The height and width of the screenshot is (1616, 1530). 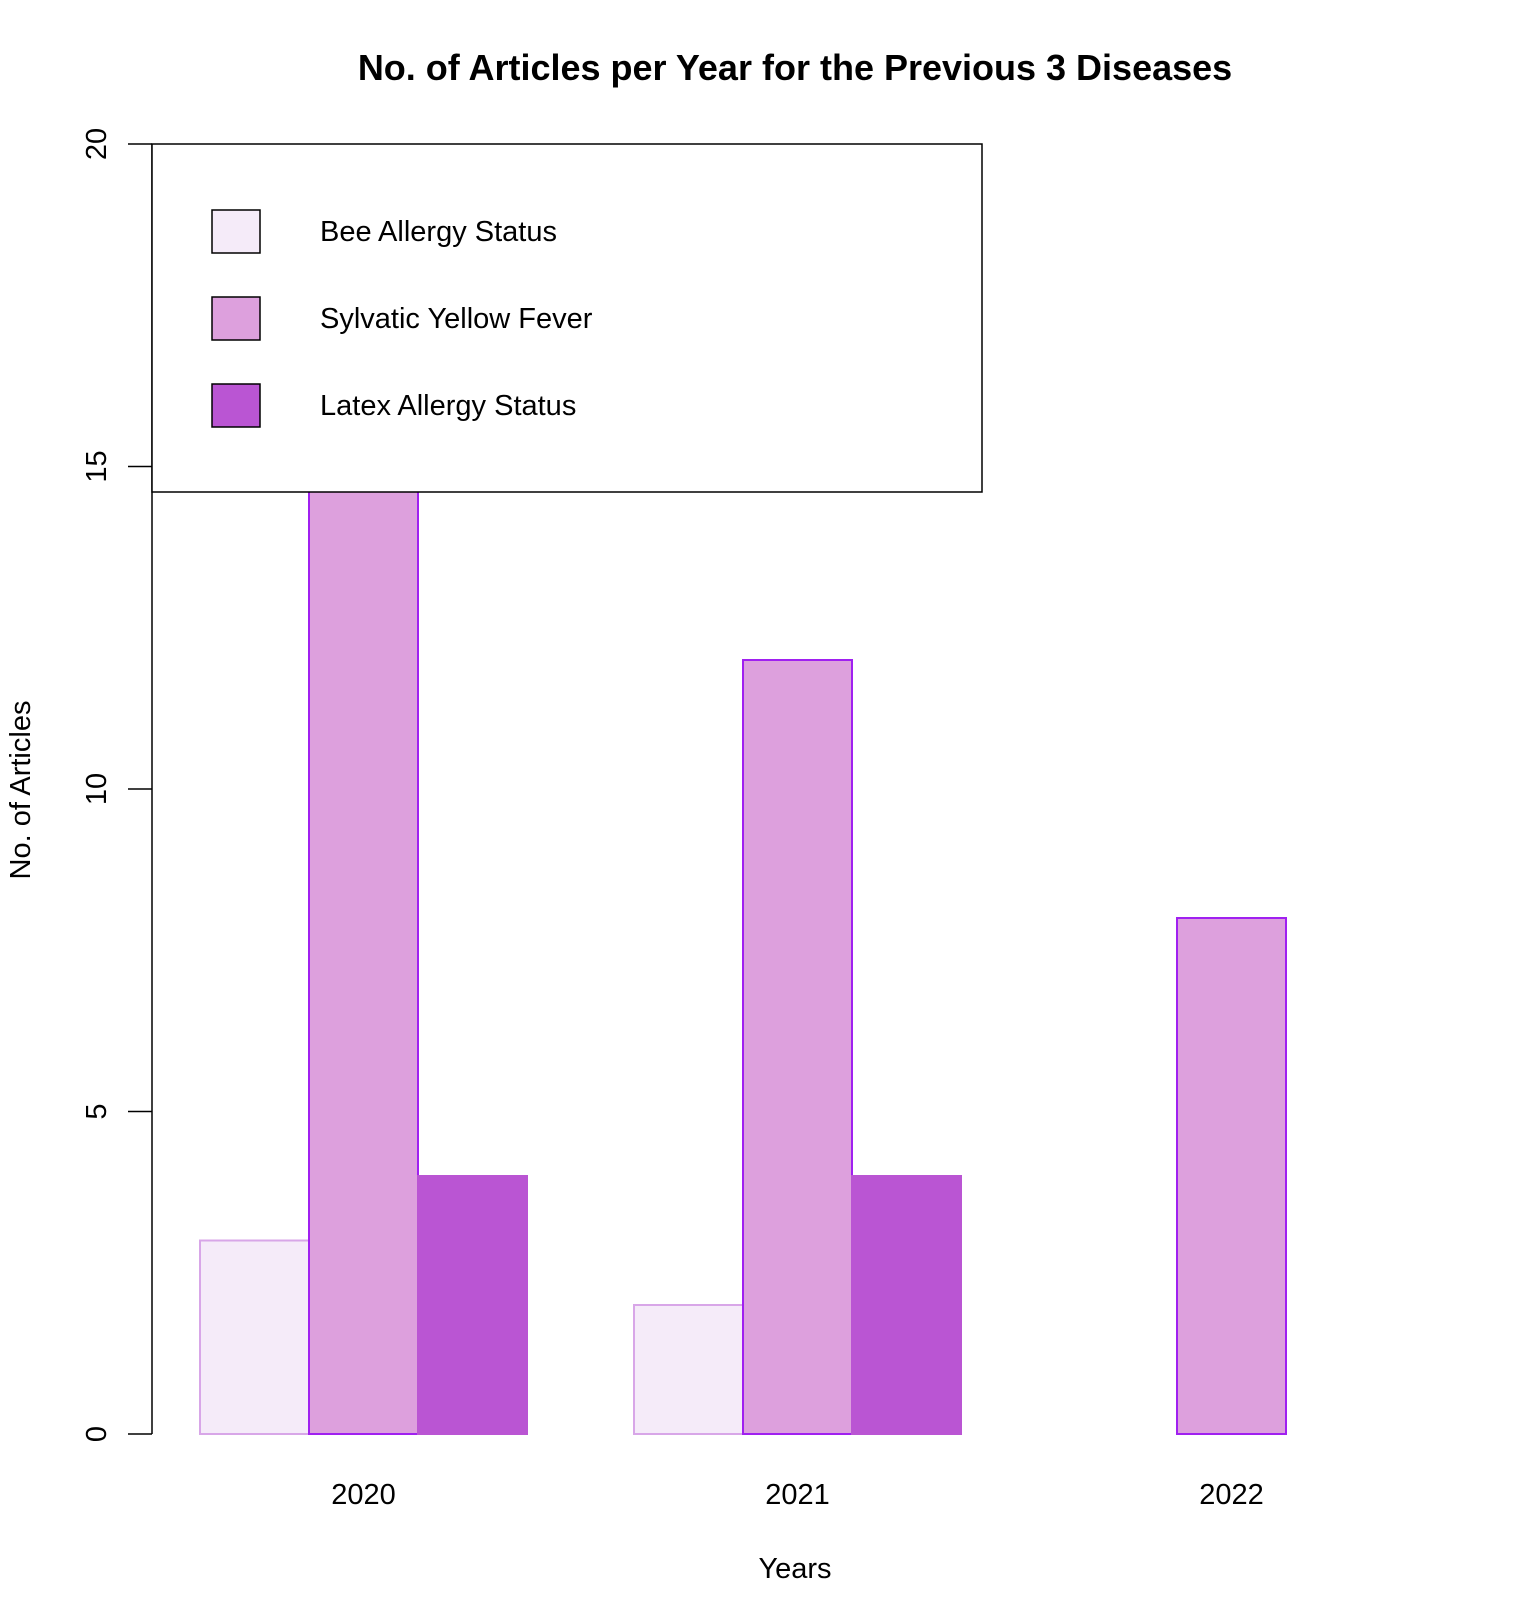 What do you see at coordinates (906, 1305) in the screenshot?
I see `bar-2021-latex-allergy-status` at bounding box center [906, 1305].